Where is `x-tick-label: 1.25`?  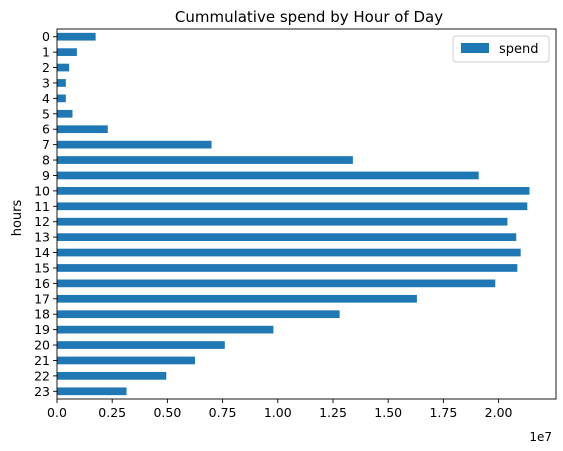
x-tick-label: 1.25 is located at coordinates (333, 412).